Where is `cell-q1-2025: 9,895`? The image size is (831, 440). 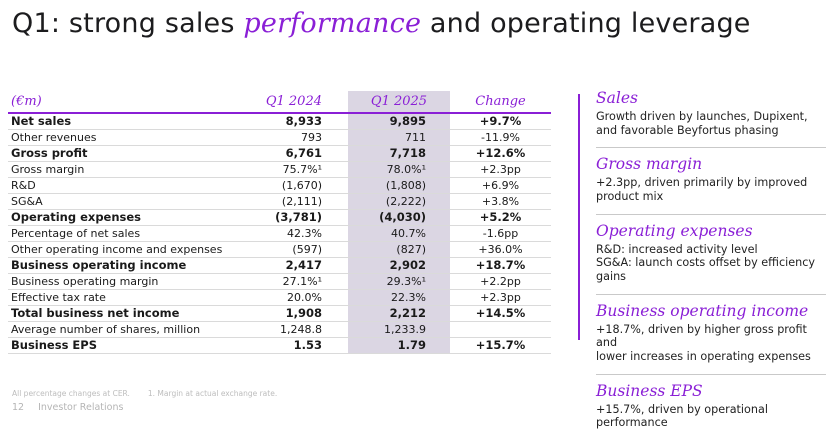 cell-q1-2025: 9,895 is located at coordinates (399, 121).